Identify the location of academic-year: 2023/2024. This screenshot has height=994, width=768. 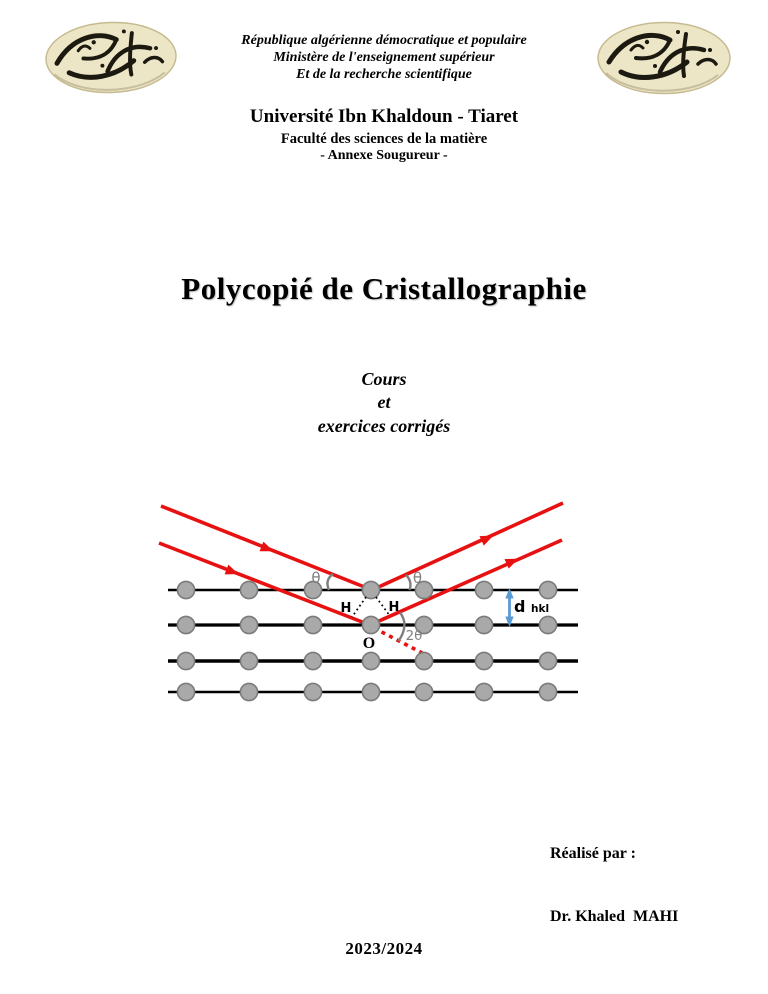
(384, 948).